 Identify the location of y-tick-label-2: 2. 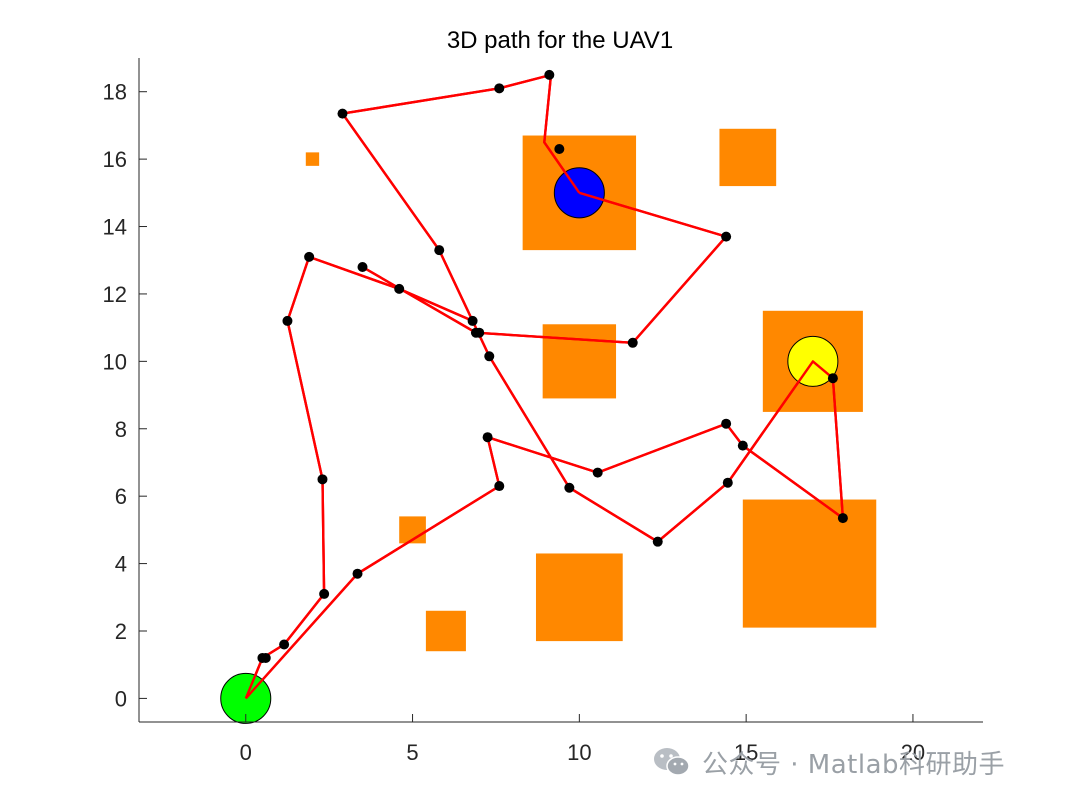
(121, 631).